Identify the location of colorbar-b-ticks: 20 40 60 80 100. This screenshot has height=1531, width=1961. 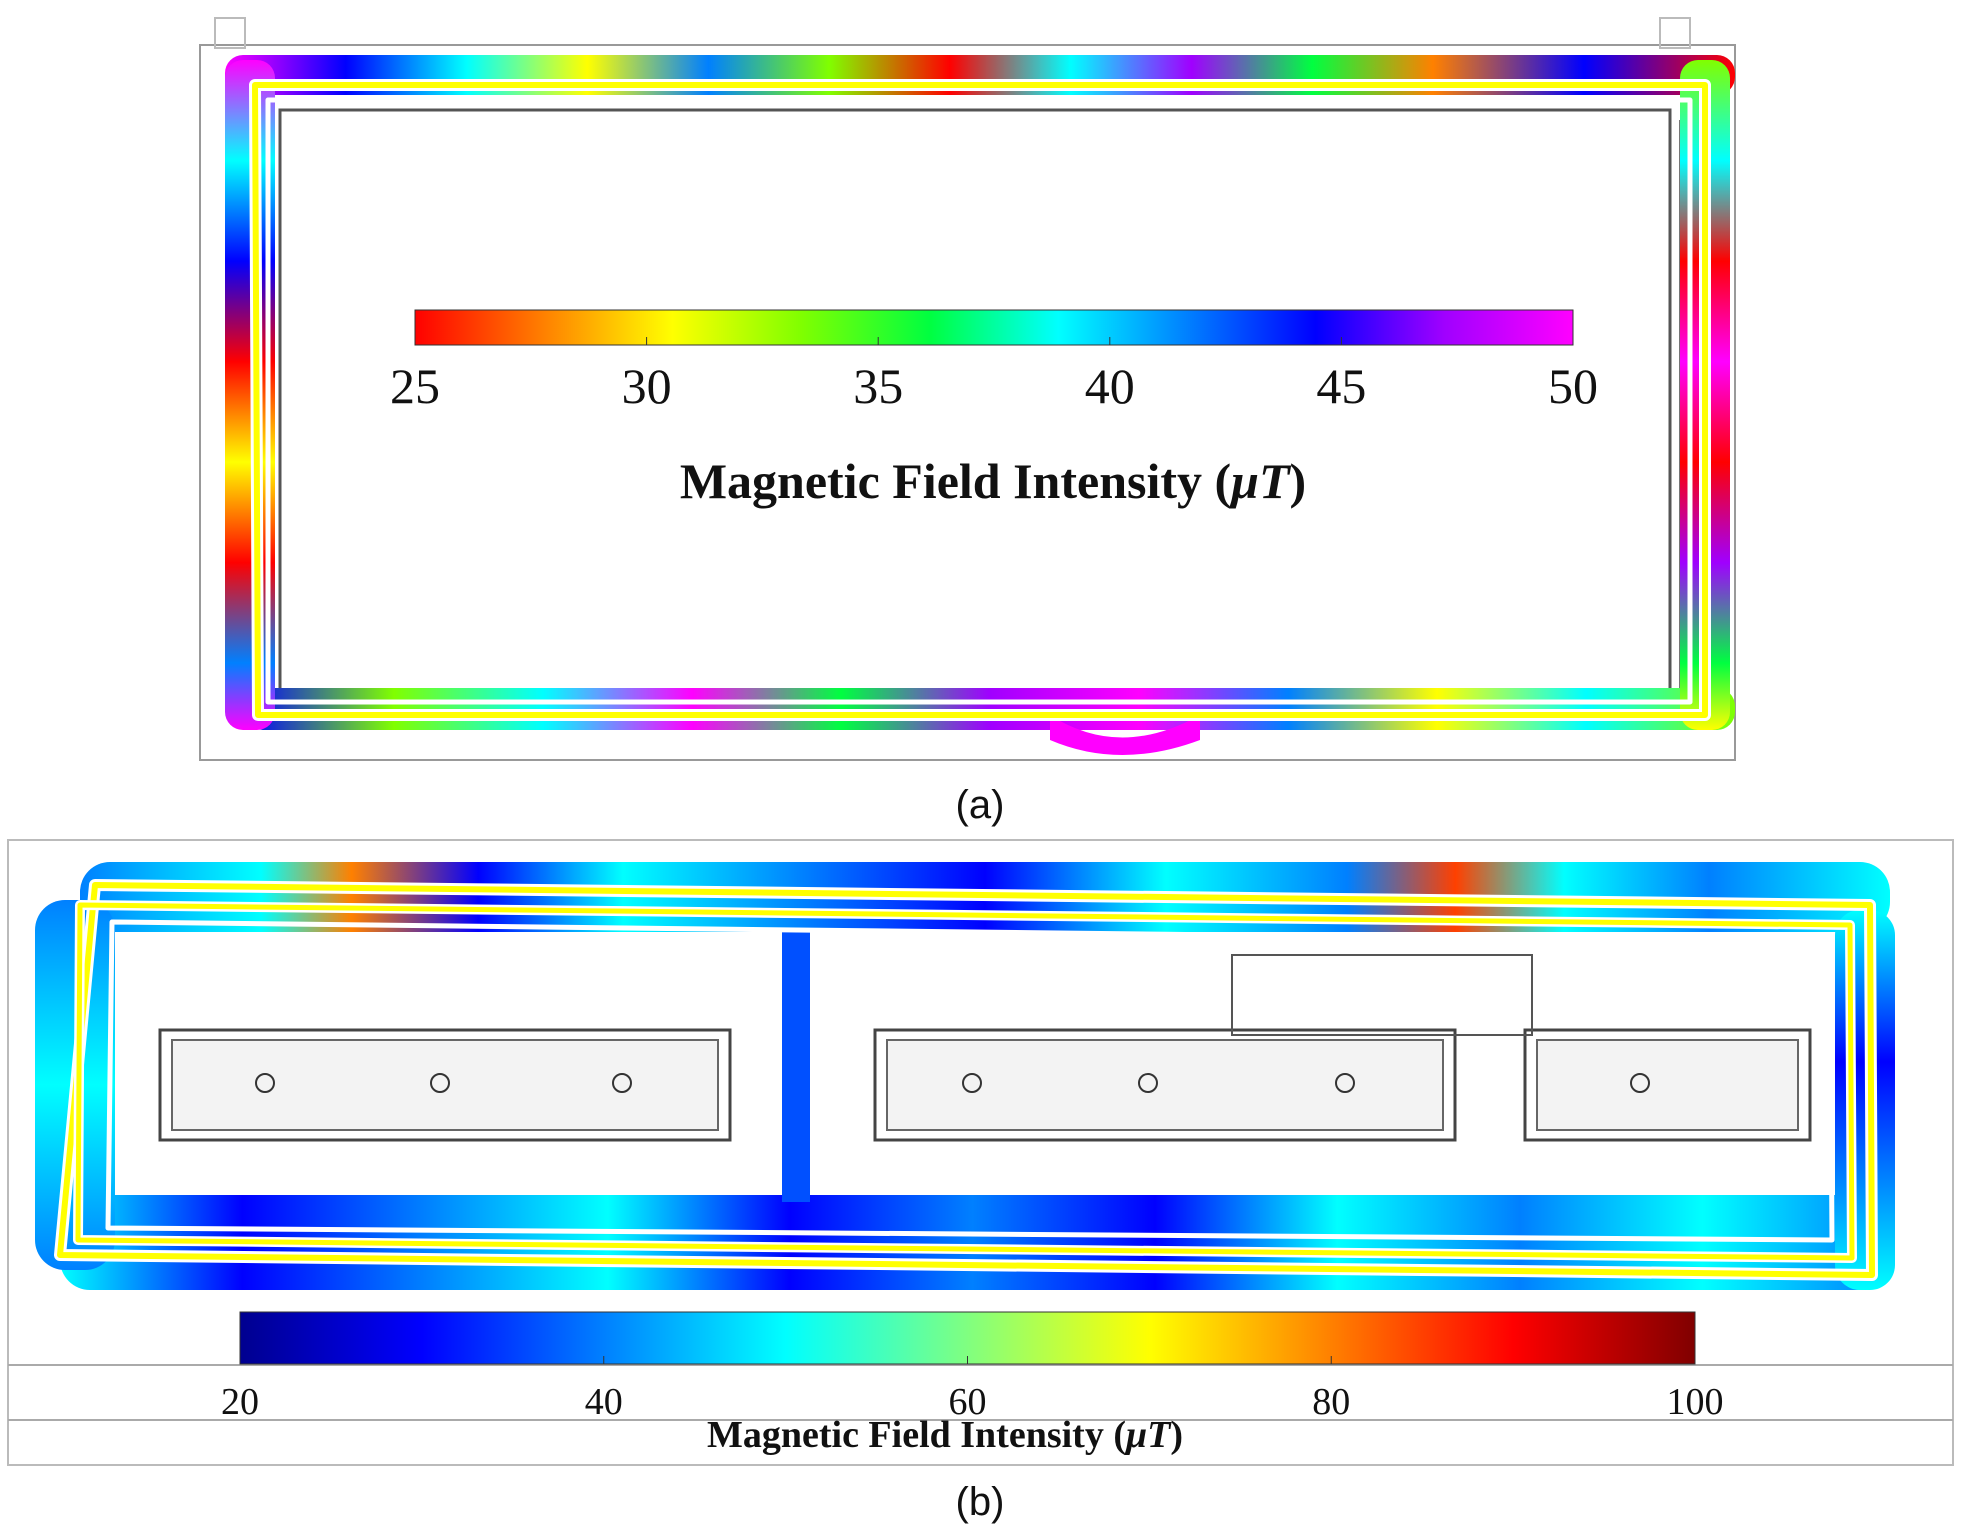
(972, 1389).